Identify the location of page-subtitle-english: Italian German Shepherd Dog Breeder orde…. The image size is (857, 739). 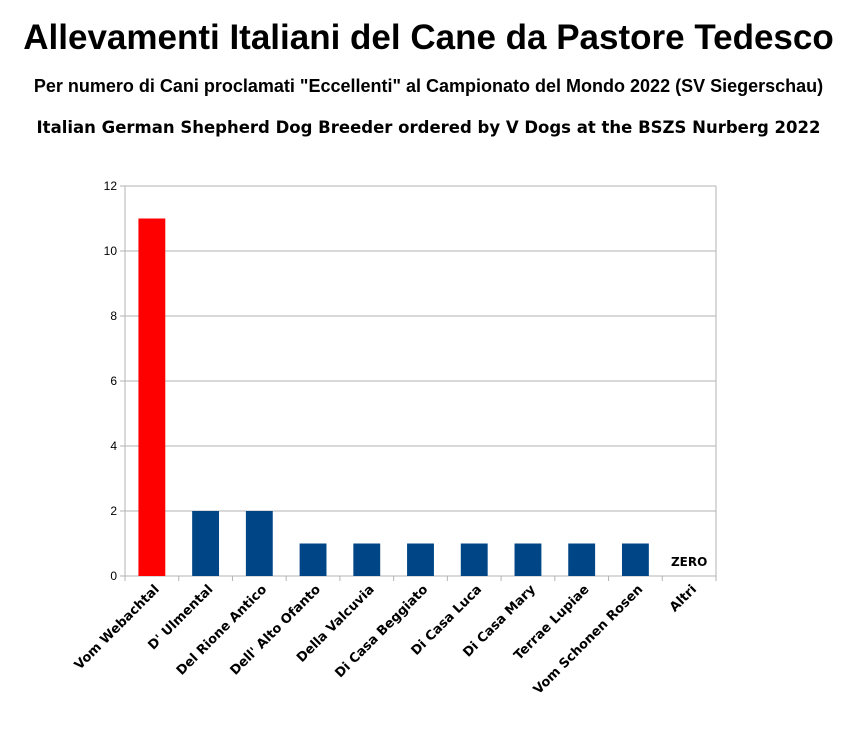
(428, 127).